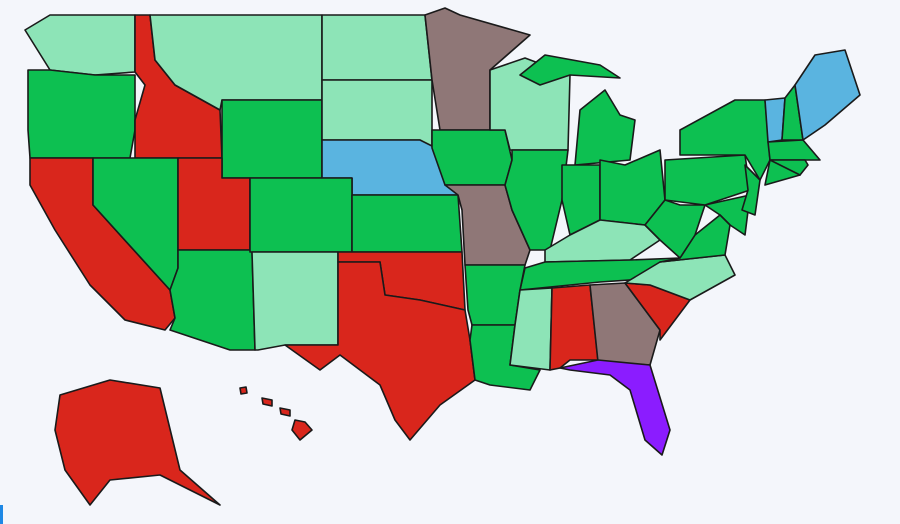 The height and width of the screenshot is (524, 900). Describe the element at coordinates (1, 514) in the screenshot. I see `scroll-indicator` at that location.